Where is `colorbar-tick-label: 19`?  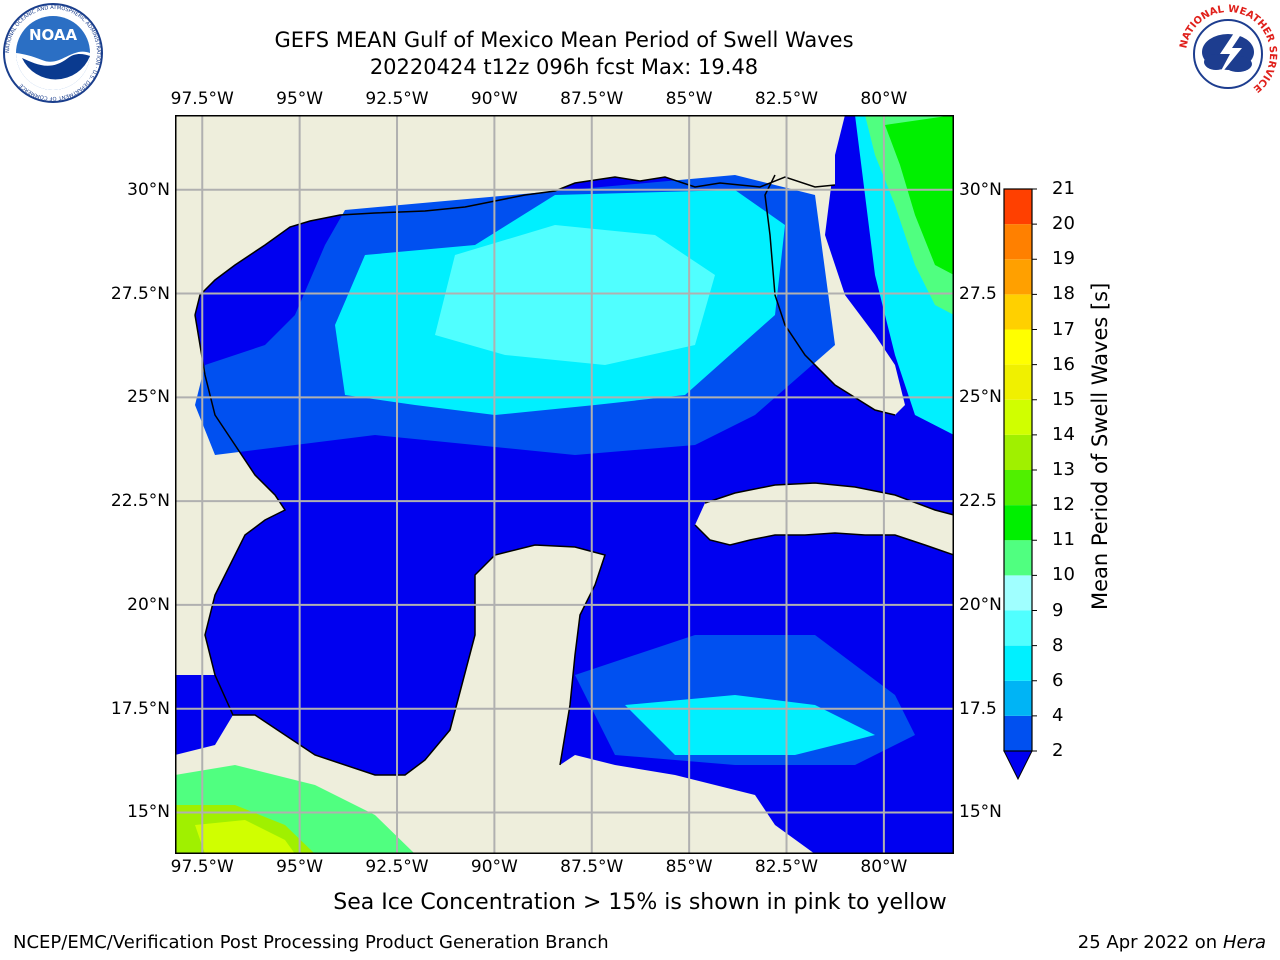
colorbar-tick-label: 19 is located at coordinates (1063, 259).